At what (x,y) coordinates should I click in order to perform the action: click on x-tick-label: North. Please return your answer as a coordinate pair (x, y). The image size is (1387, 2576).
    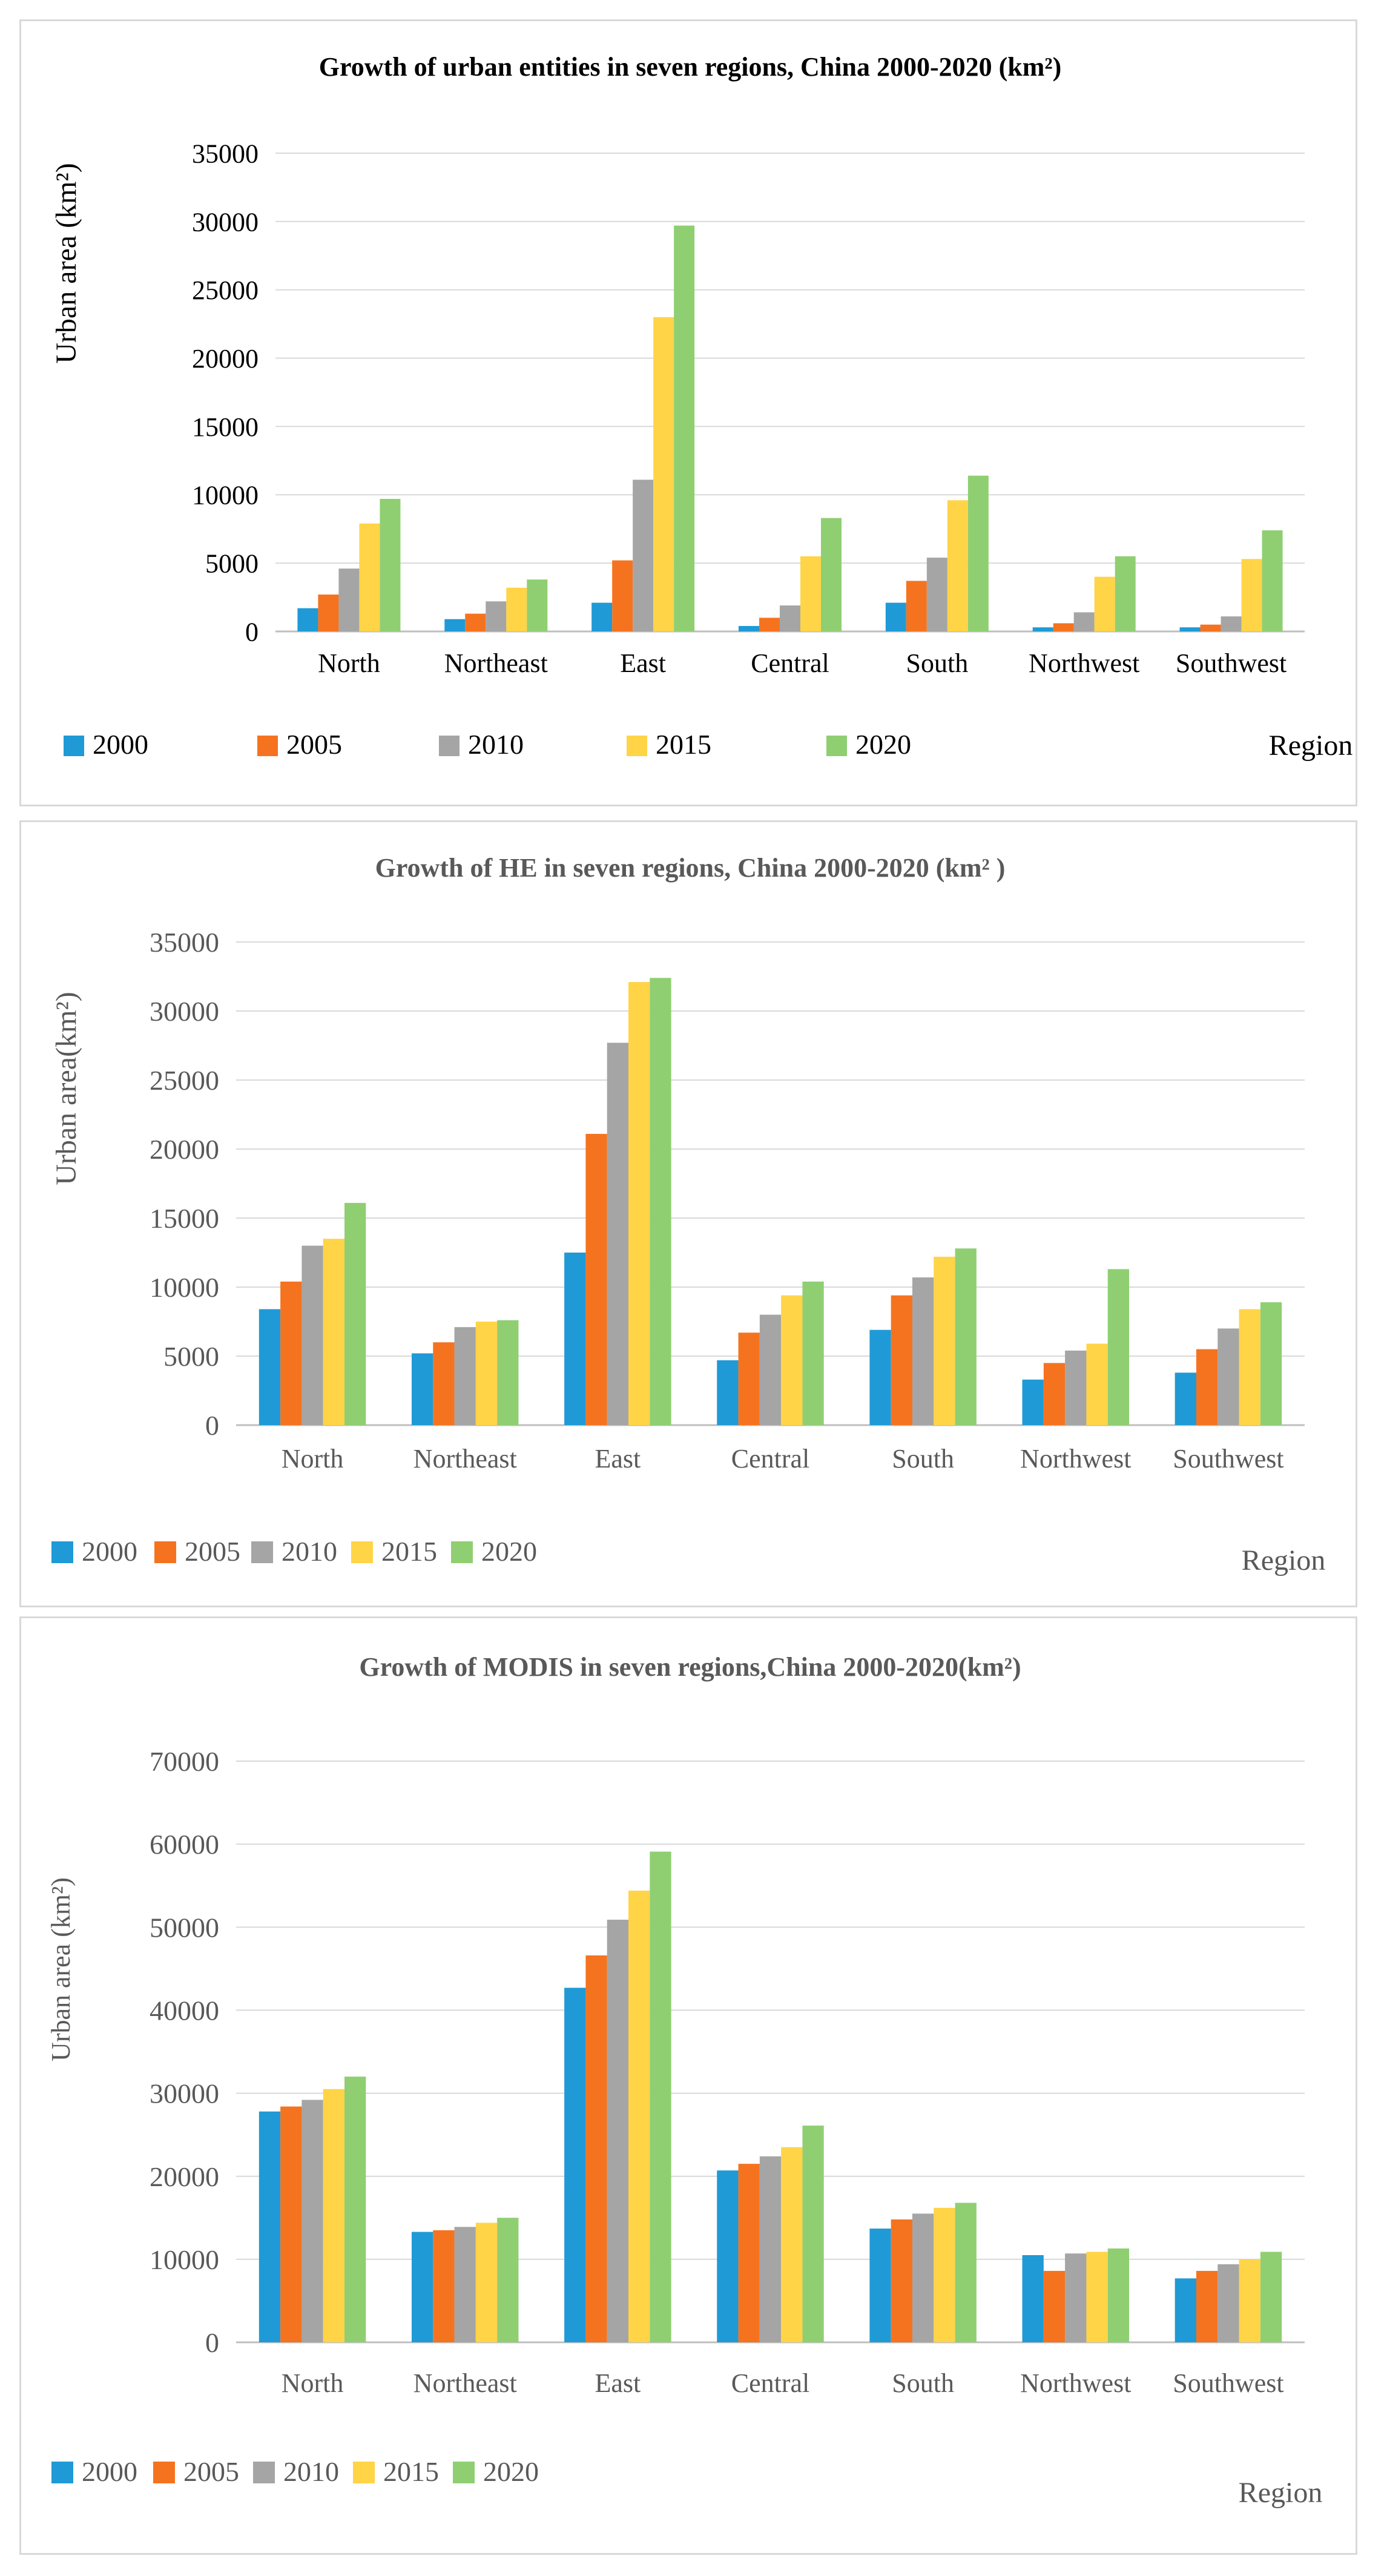
    Looking at the image, I should click on (349, 663).